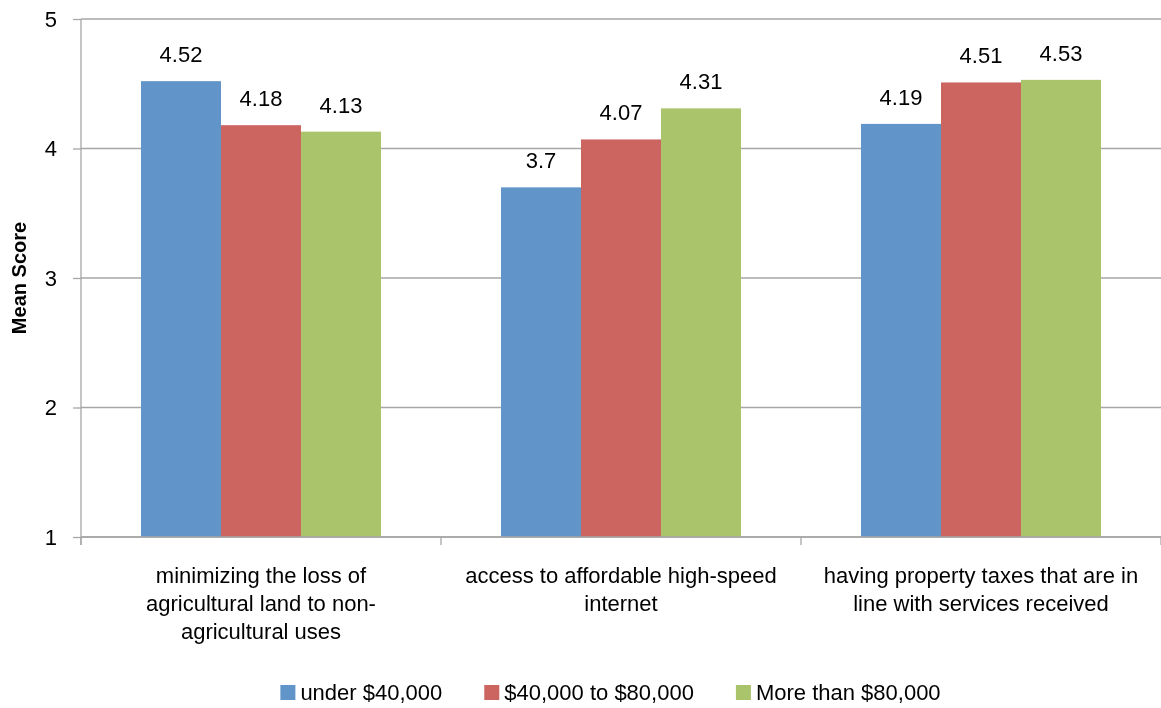 The image size is (1161, 708). What do you see at coordinates (621, 589) in the screenshot?
I see `x-tick-label: access to affordable high-speed internet` at bounding box center [621, 589].